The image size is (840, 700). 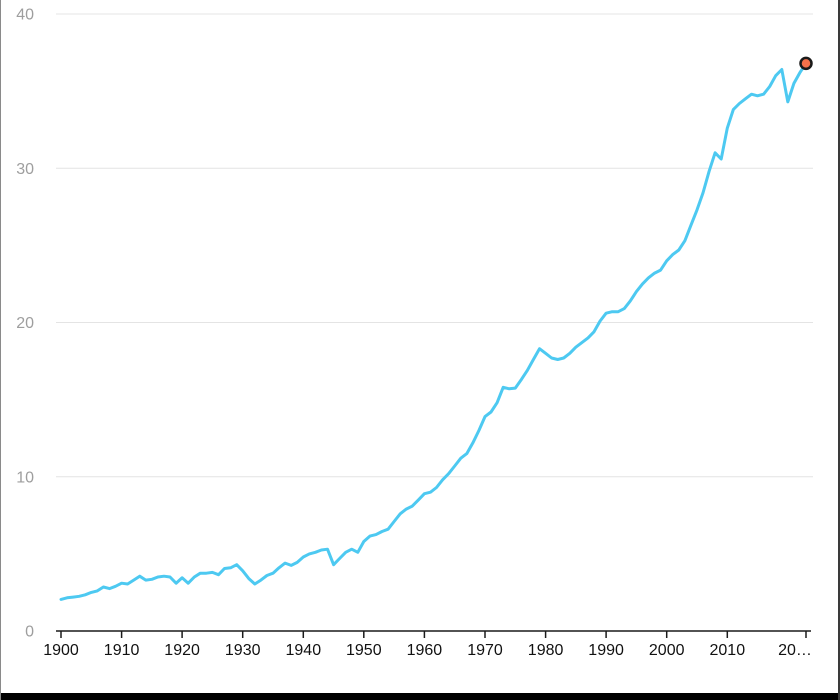 What do you see at coordinates (61, 650) in the screenshot?
I see `x-axis-label: 1900` at bounding box center [61, 650].